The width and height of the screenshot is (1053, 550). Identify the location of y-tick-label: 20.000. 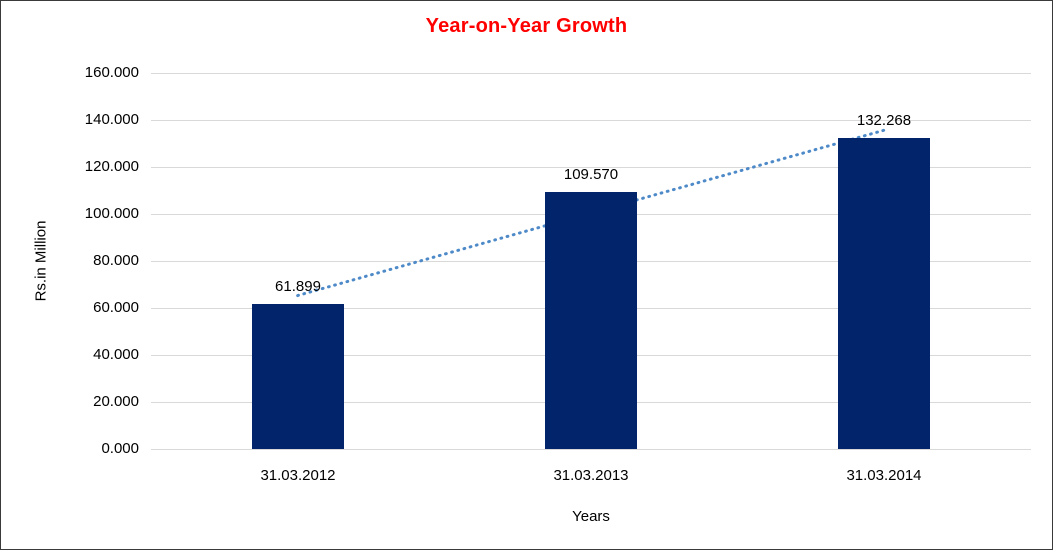
(116, 401).